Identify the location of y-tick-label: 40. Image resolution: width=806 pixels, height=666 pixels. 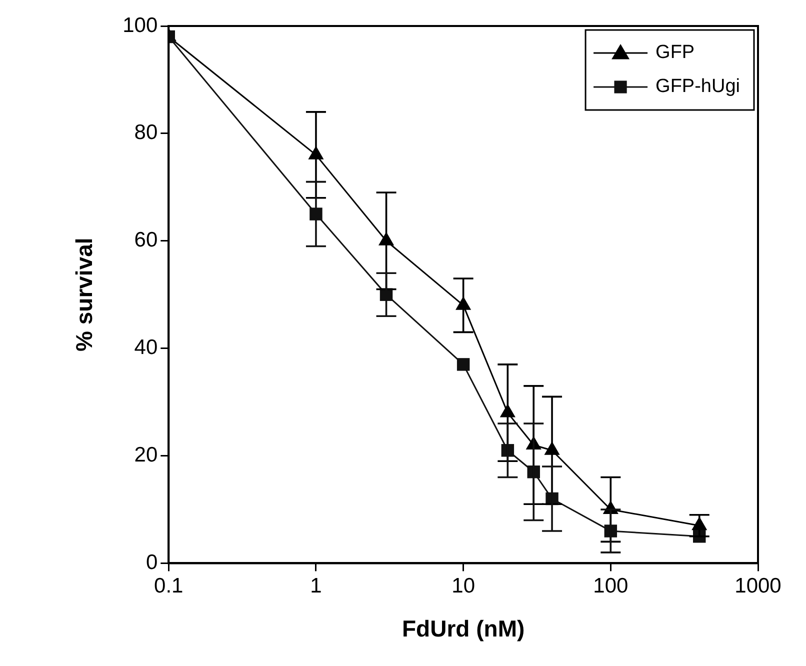
(146, 348).